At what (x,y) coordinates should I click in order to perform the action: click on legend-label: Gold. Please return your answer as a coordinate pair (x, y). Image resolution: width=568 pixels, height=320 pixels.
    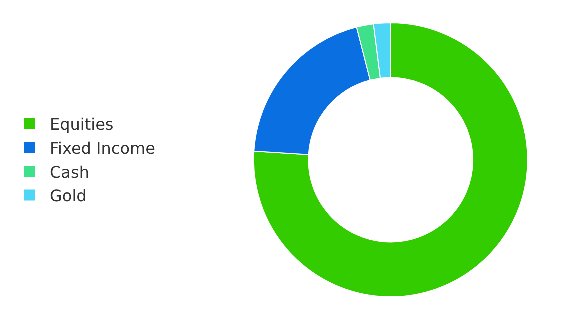
    Looking at the image, I should click on (68, 196).